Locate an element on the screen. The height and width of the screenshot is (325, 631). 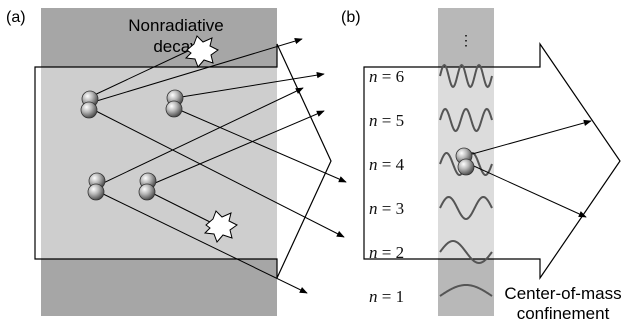
panel-b-ray-up is located at coordinates (528, 138).